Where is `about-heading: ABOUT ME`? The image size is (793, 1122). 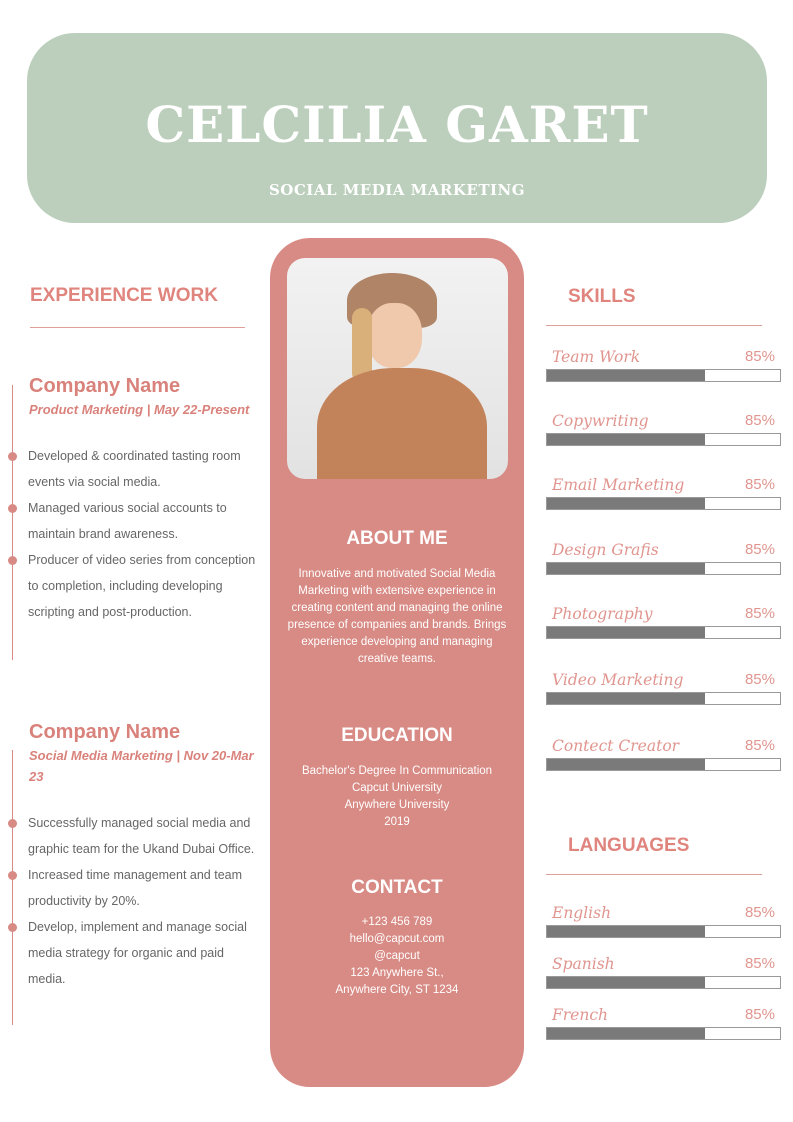 about-heading: ABOUT ME is located at coordinates (397, 538).